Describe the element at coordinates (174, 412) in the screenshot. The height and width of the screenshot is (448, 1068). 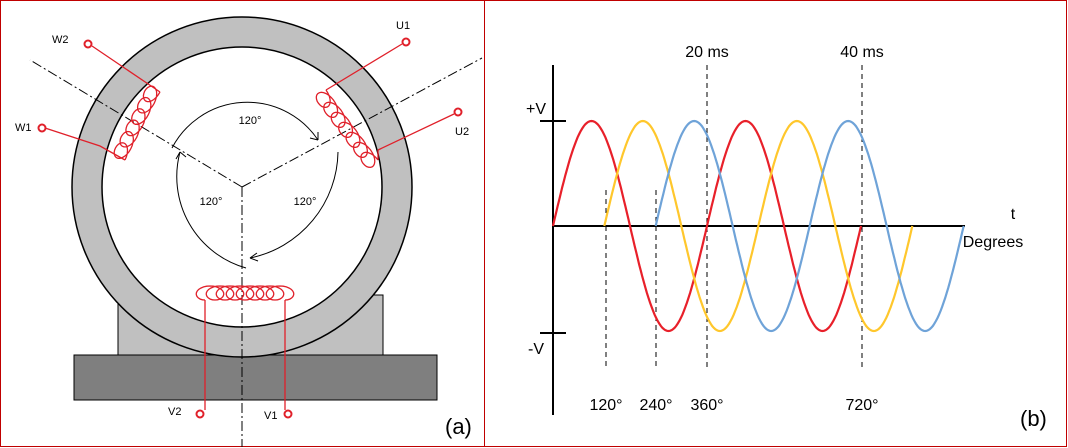
I see `terminal-label: V2` at that location.